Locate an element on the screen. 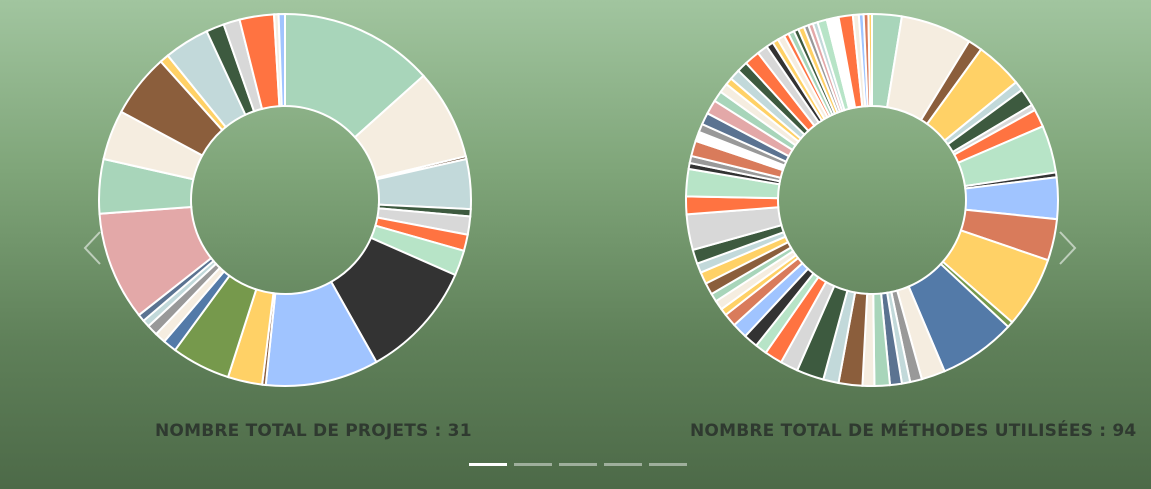 This screenshot has width=1151, height=489. methods-total-caption: NOMBRE TOTAL DE MÉTHODES UTILISÉES : 94 is located at coordinates (913, 431).